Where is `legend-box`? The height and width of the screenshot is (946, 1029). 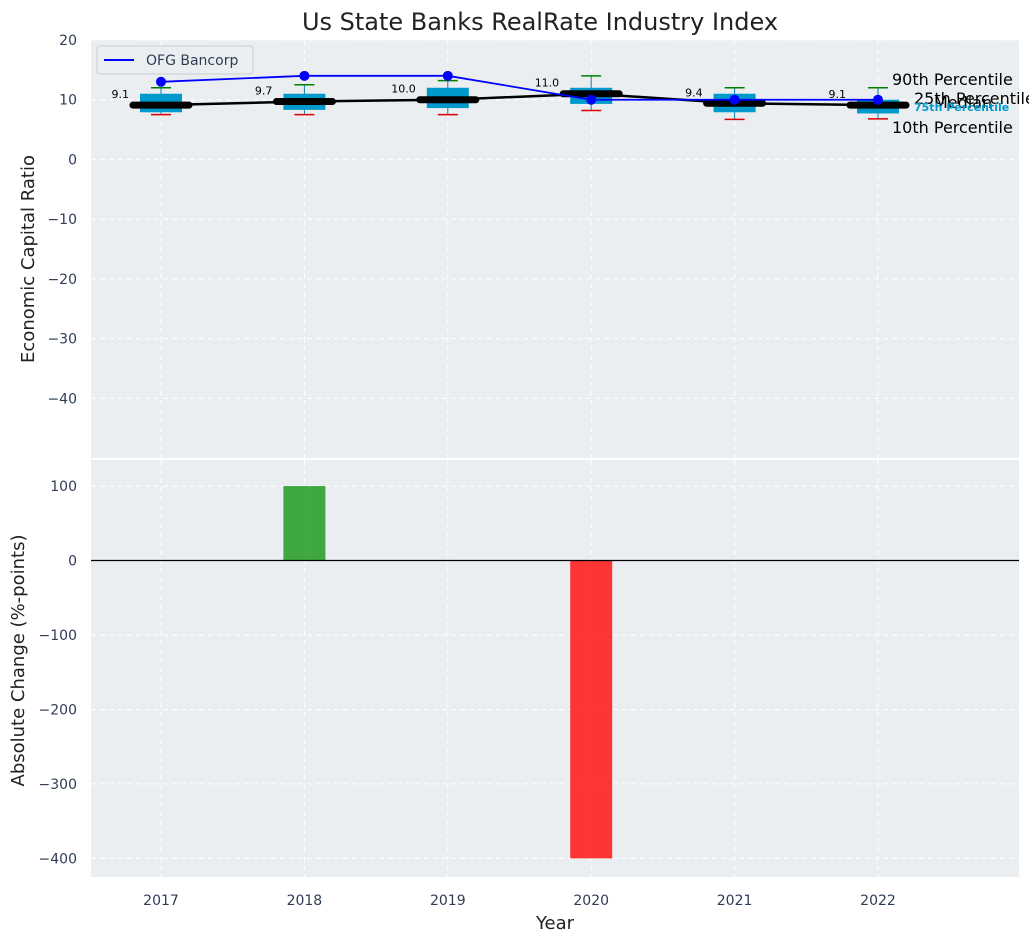
legend-box is located at coordinates (175, 60).